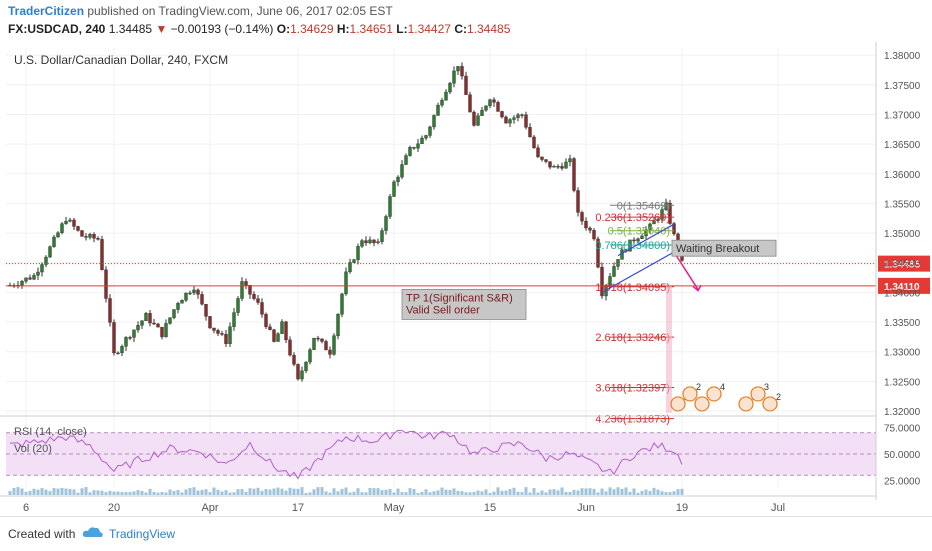  I want to click on high-value: 1.34651, so click(371, 29).